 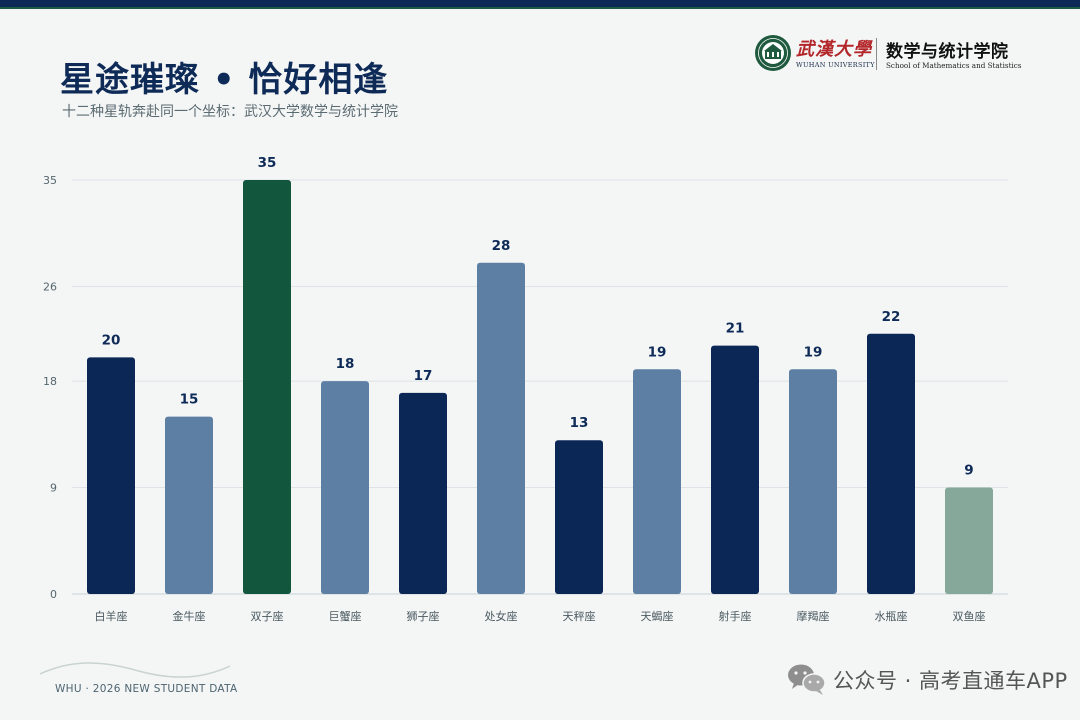 What do you see at coordinates (267, 616) in the screenshot?
I see `x-tick-label: 双子座` at bounding box center [267, 616].